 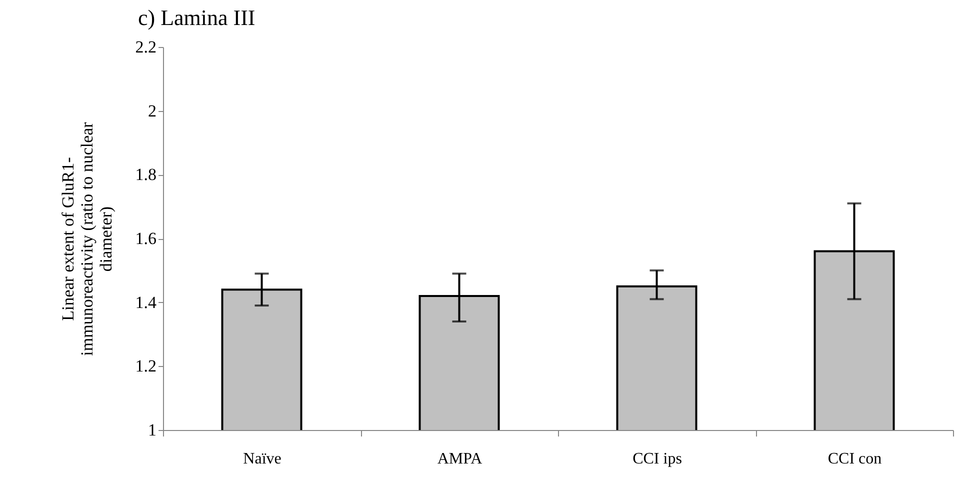 What do you see at coordinates (197, 17) in the screenshot?
I see `chart-title: c) Lamina III` at bounding box center [197, 17].